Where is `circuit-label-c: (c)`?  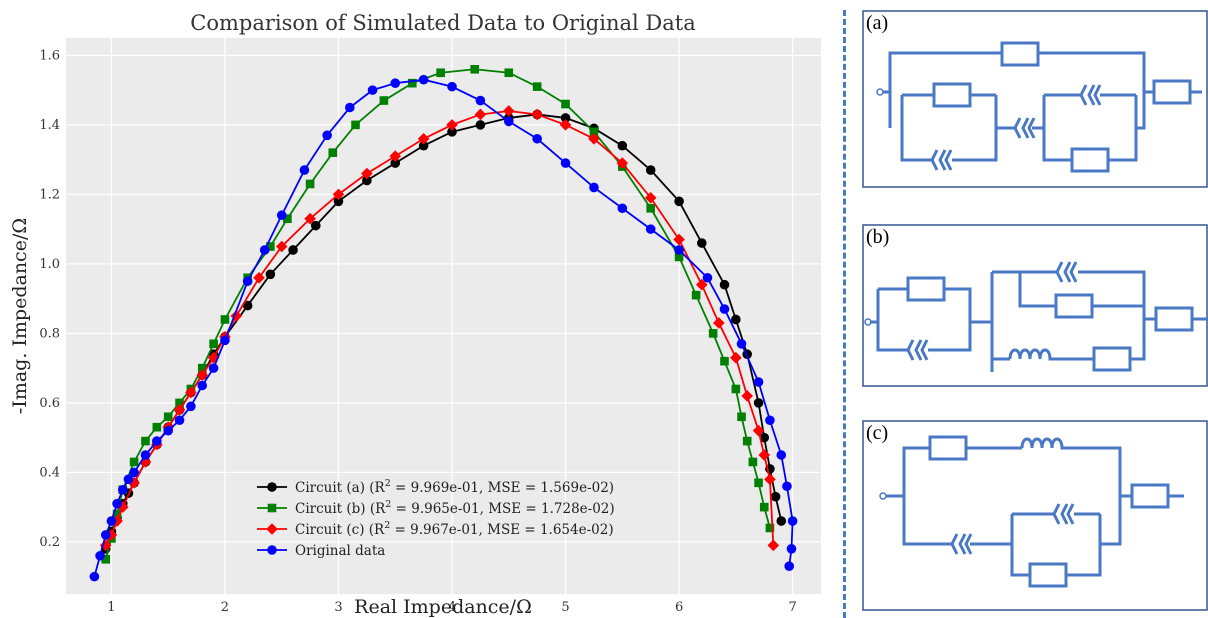
circuit-label-c: (c) is located at coordinates (877, 433).